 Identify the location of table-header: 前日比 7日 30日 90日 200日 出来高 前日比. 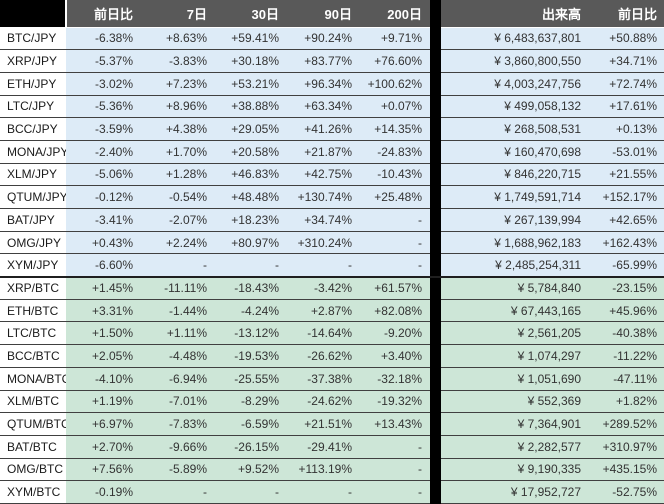
(332, 14).